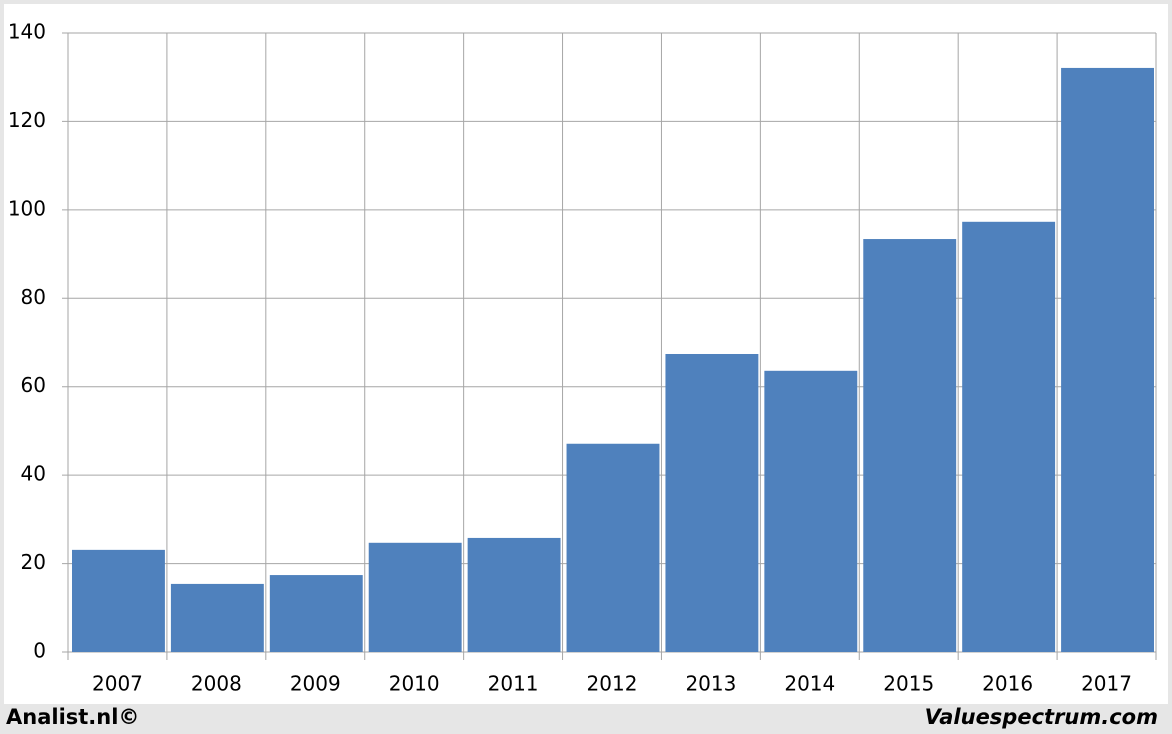 This screenshot has width=1172, height=734. Describe the element at coordinates (33, 297) in the screenshot. I see `y-tick-label: 80` at that location.